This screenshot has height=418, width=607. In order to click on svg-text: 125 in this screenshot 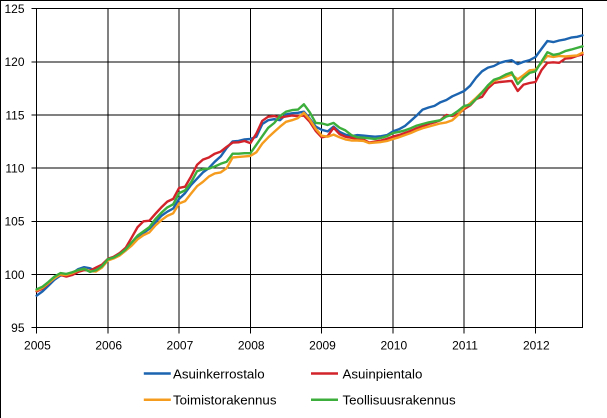, I will do `click(14, 9)`.